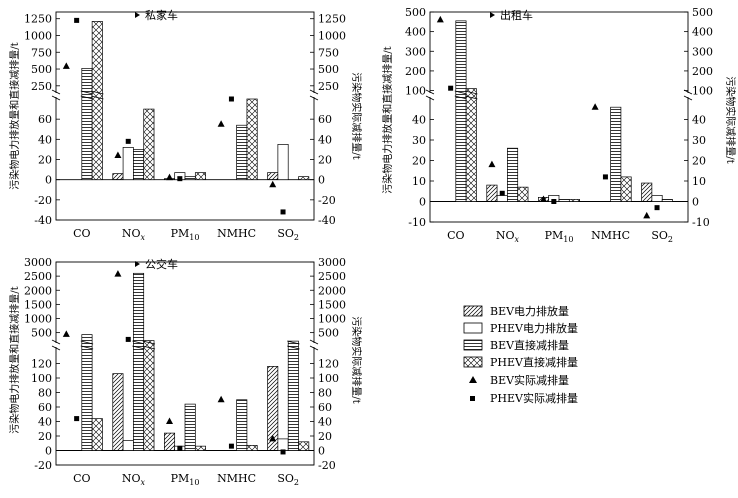  What do you see at coordinates (134, 234) in the screenshot?
I see `x-tick-label: NOx` at bounding box center [134, 234].